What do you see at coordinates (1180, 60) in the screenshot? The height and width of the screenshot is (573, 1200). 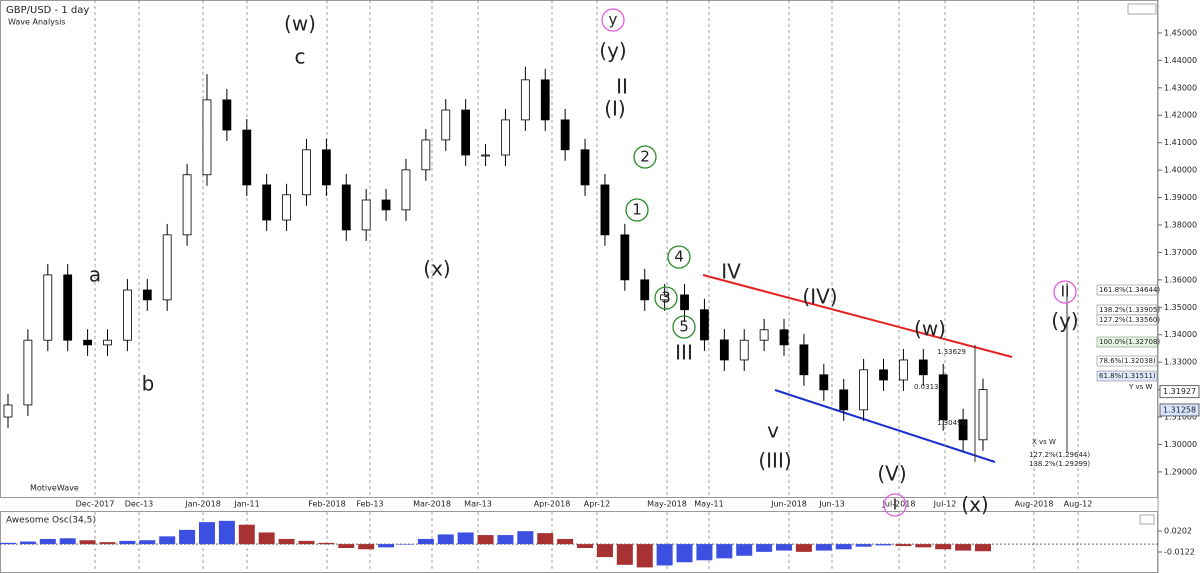 I see `y-tick-label: 1.44000` at bounding box center [1180, 60].